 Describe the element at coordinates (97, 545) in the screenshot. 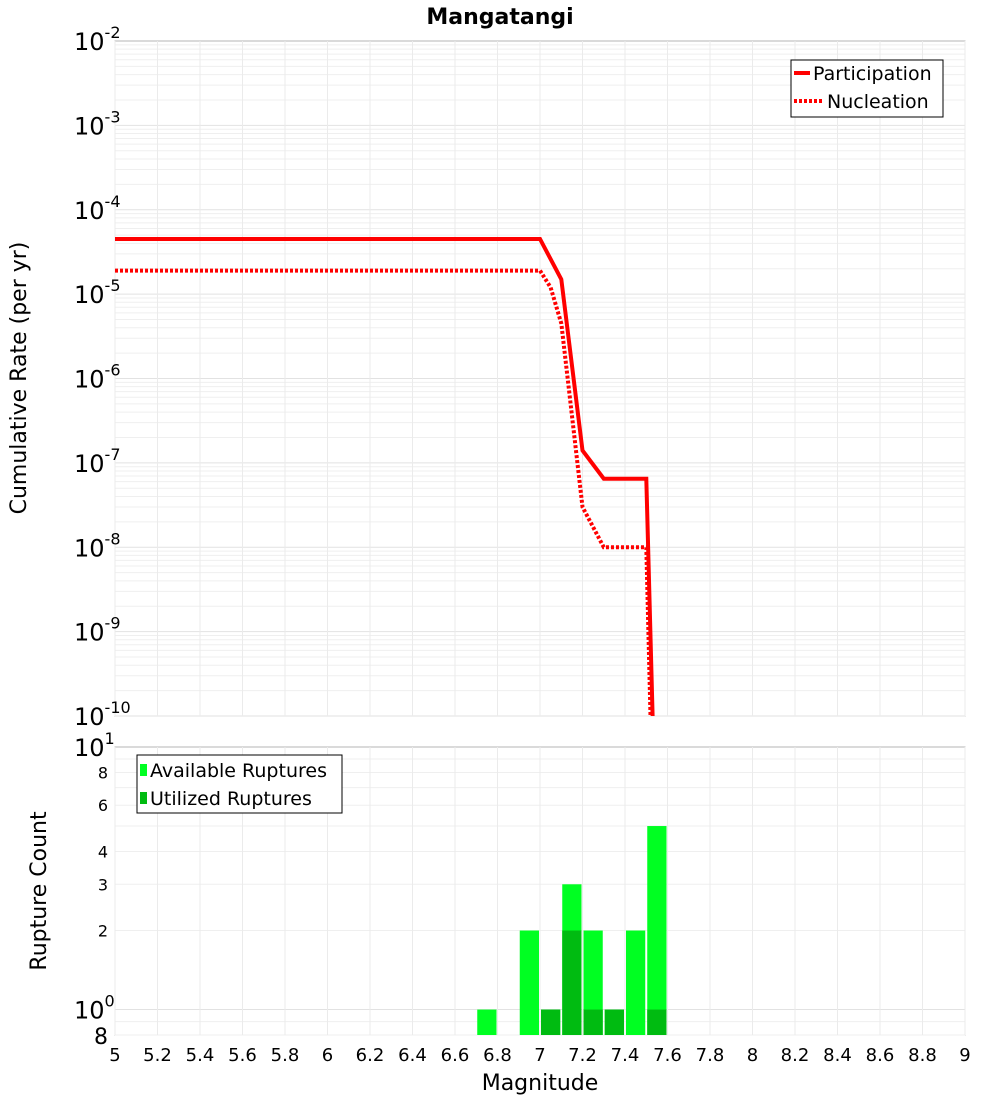

I see `top-y-tick-label: 10⁻⁸` at that location.